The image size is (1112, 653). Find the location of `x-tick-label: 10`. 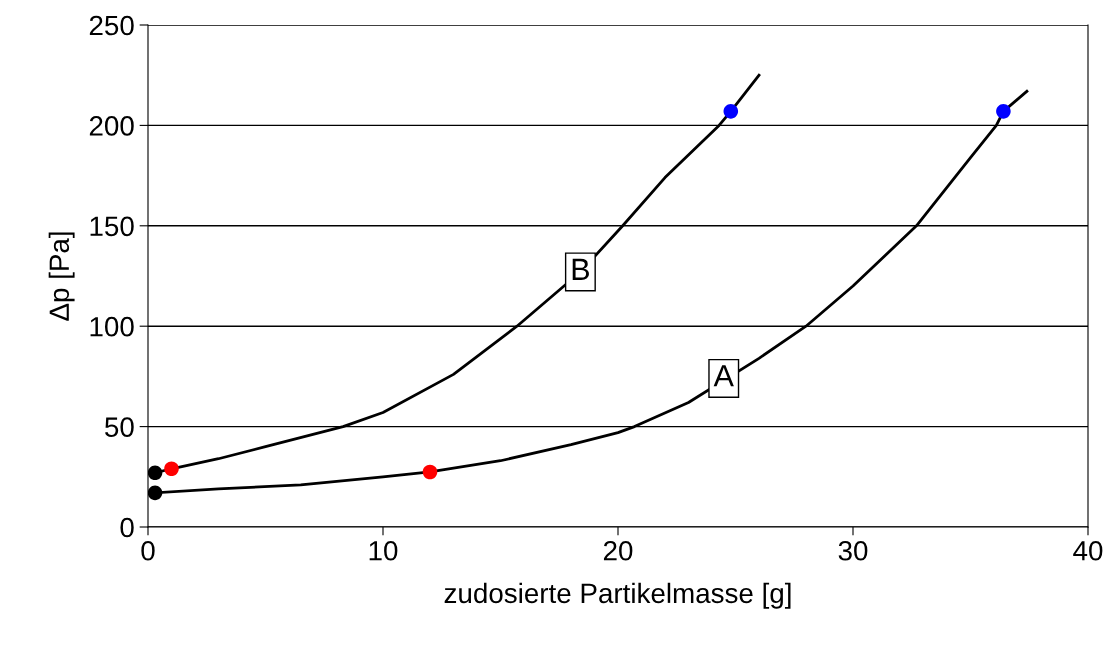

x-tick-label: 10 is located at coordinates (383, 550).